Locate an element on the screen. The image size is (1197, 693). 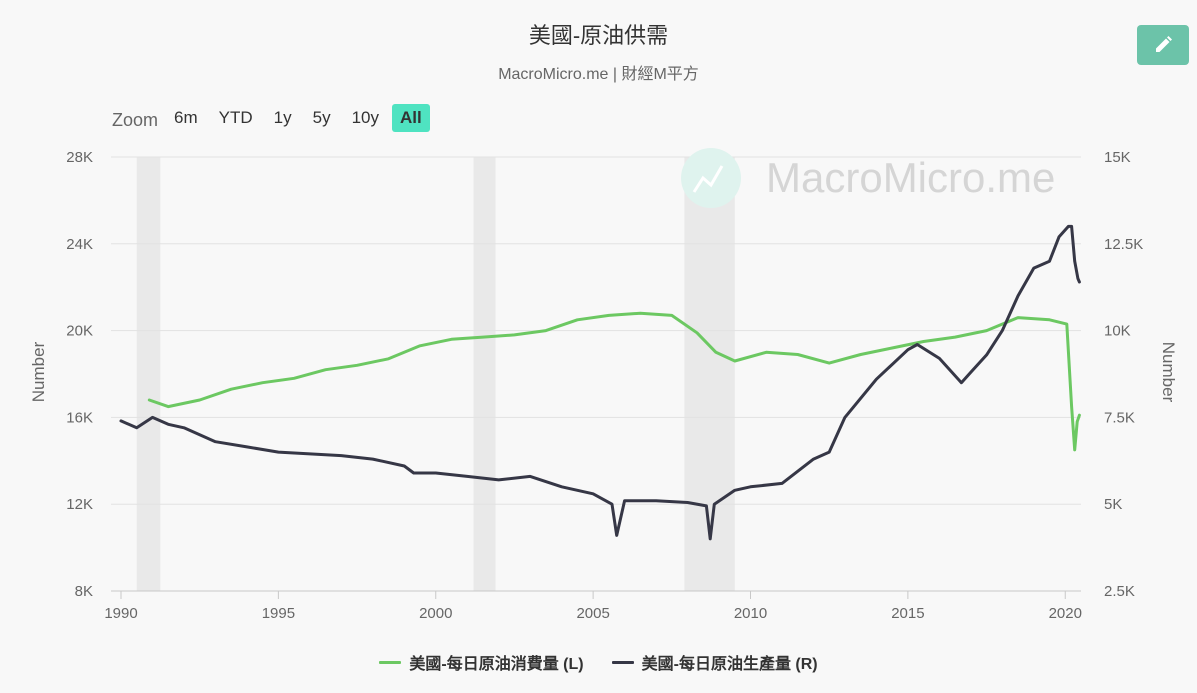
legend-item-production: 美國-每日原油生產量 (R) is located at coordinates (714, 662).